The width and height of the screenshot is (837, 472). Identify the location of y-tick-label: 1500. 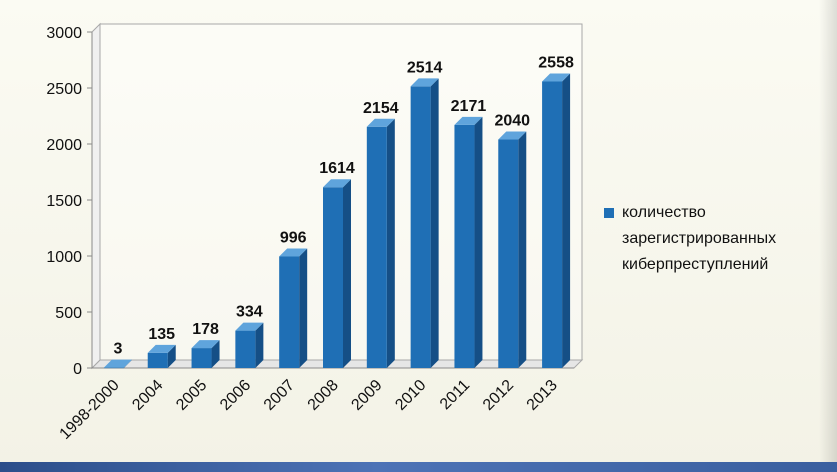
(64, 201).